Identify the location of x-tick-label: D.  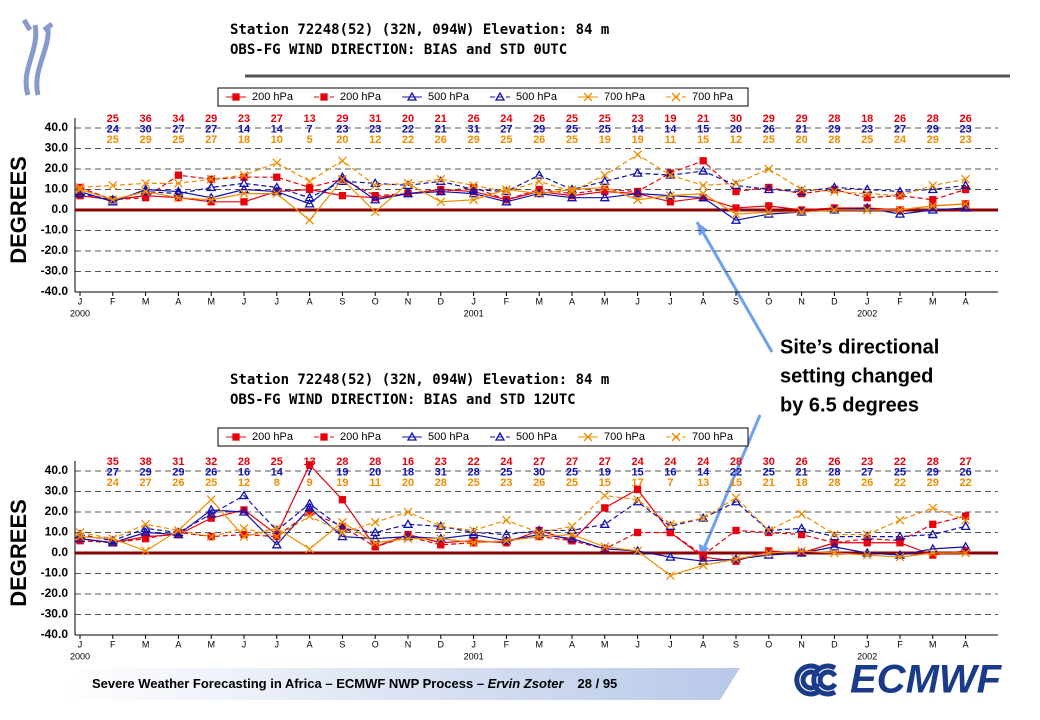
(441, 644).